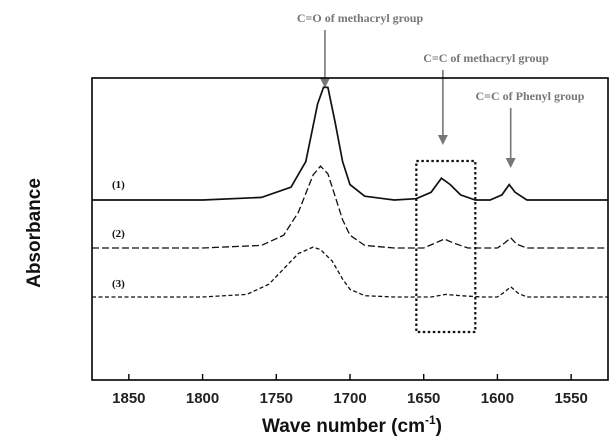 The width and height of the screenshot is (616, 439). What do you see at coordinates (486, 58) in the screenshot?
I see `annotation-label-2: C=C of methacryl group` at bounding box center [486, 58].